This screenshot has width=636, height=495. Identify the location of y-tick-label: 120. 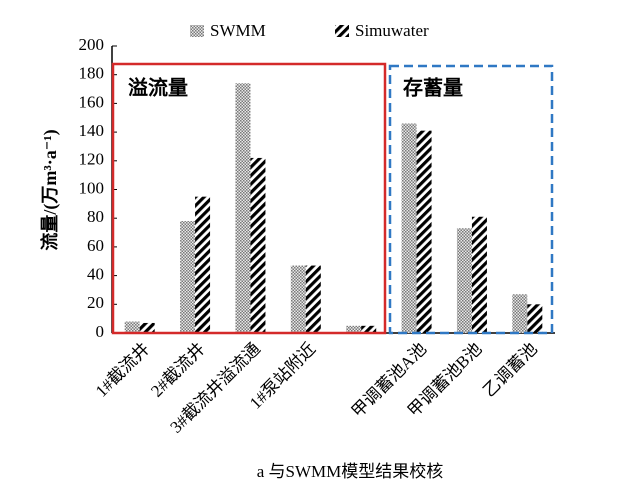
(92, 159).